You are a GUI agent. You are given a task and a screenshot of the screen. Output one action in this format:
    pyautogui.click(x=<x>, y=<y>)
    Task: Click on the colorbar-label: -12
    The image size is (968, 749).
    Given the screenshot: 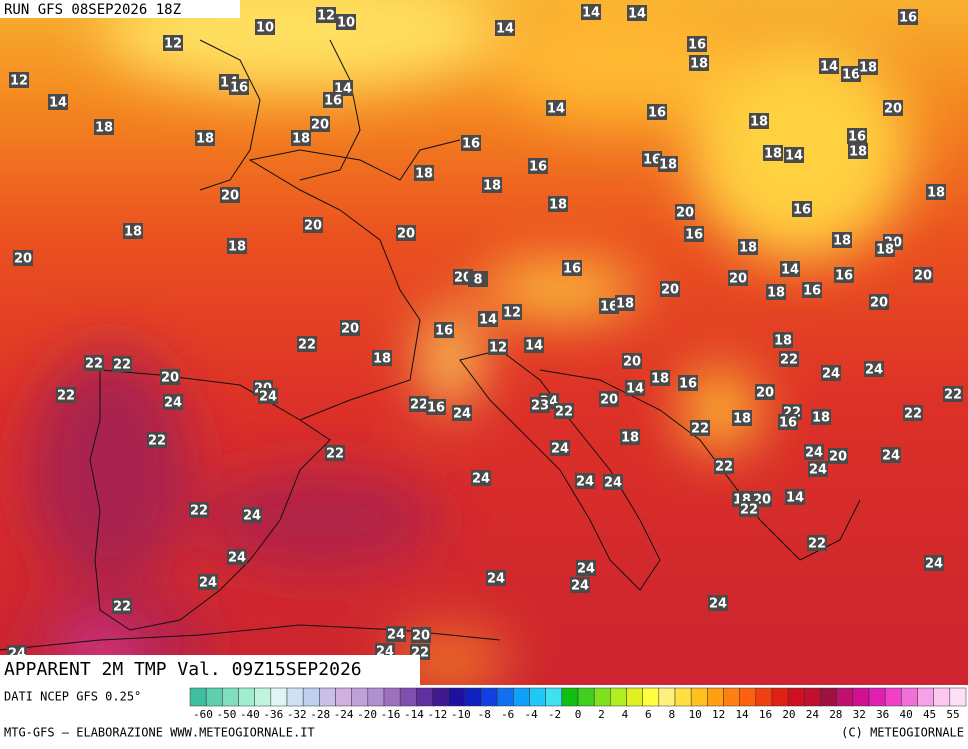 What is the action you would take?
    pyautogui.click(x=437, y=714)
    